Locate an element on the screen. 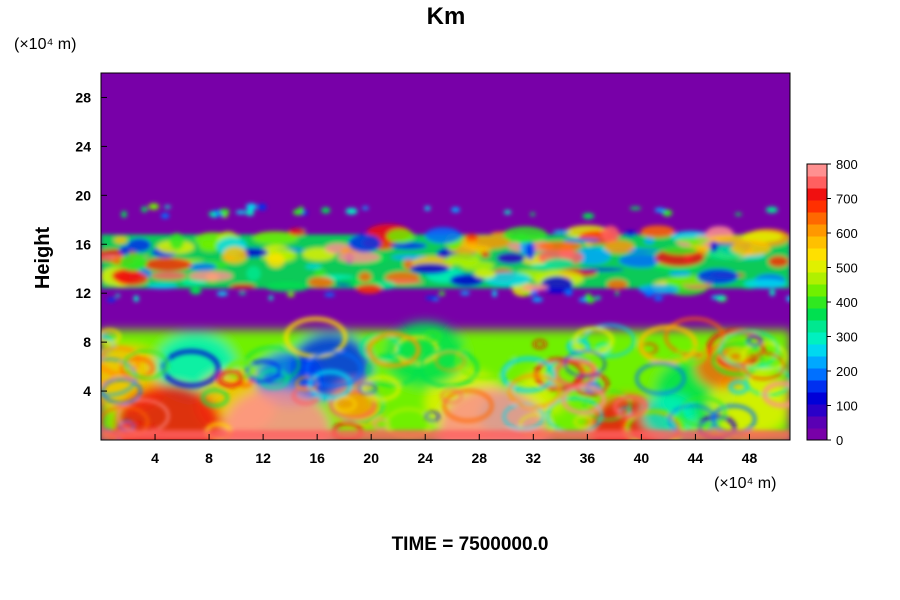 The image size is (900, 600). x-tick-label: 8 is located at coordinates (209, 458).